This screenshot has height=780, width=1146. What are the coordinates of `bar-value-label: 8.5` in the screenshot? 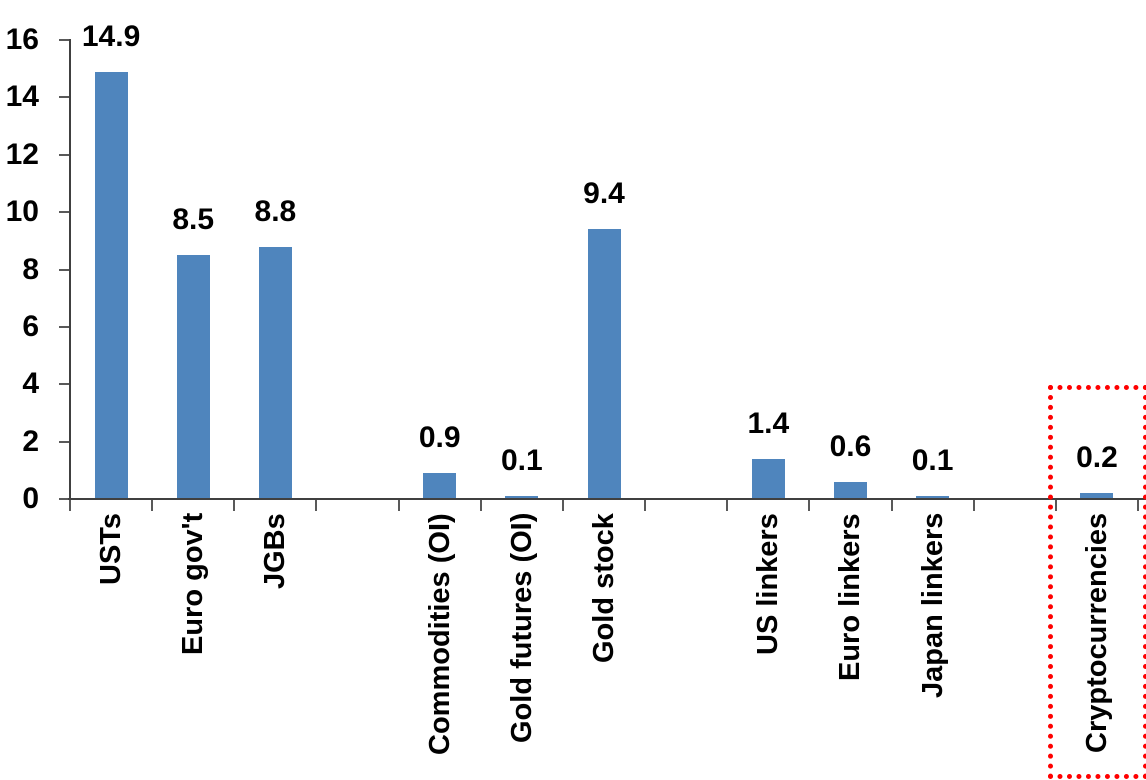 It's located at (193, 220).